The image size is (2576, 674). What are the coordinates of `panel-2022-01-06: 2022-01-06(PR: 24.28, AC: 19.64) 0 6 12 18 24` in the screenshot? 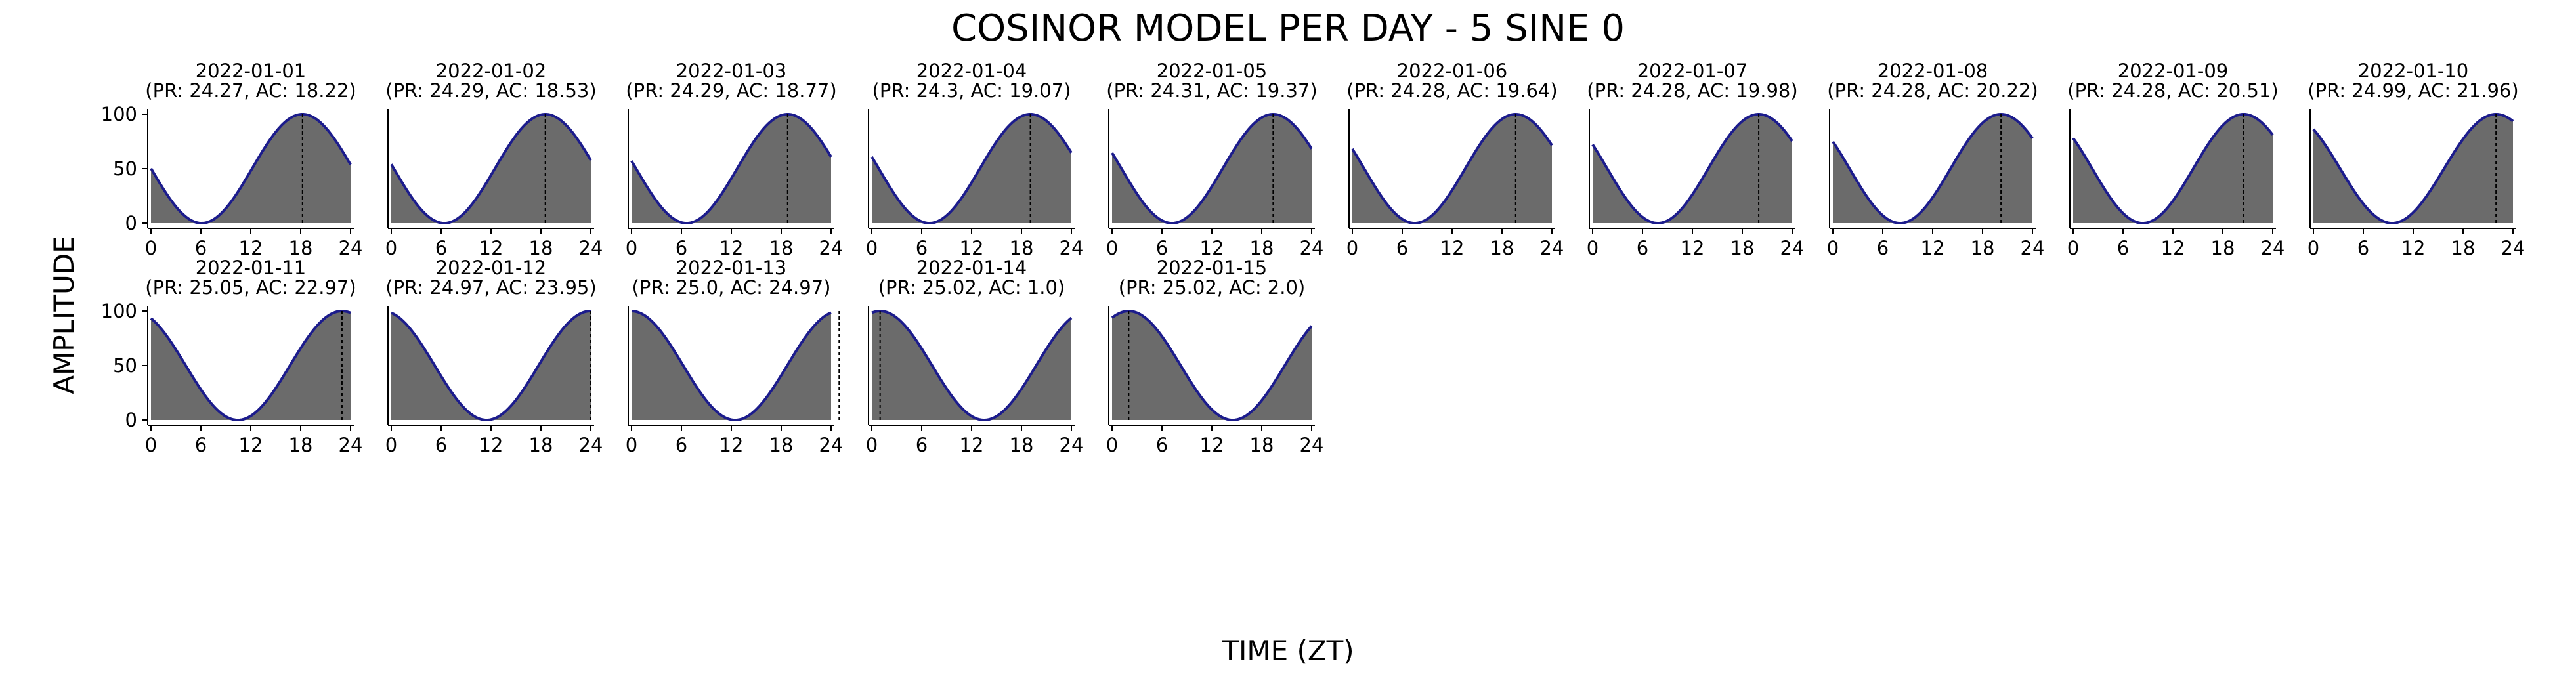 It's located at (1455, 159).